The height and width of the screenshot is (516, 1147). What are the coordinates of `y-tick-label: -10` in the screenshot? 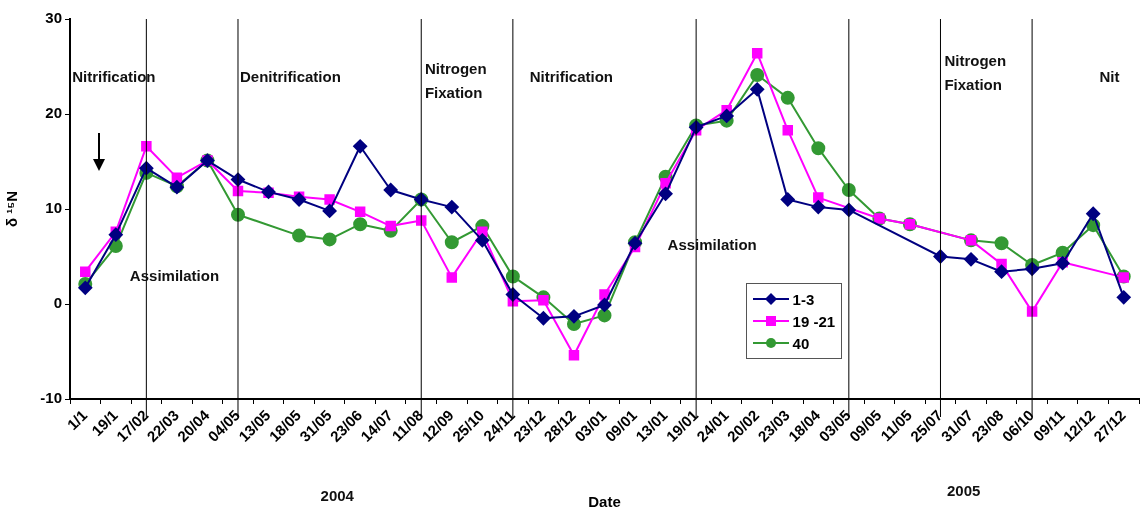 It's located at (51, 398).